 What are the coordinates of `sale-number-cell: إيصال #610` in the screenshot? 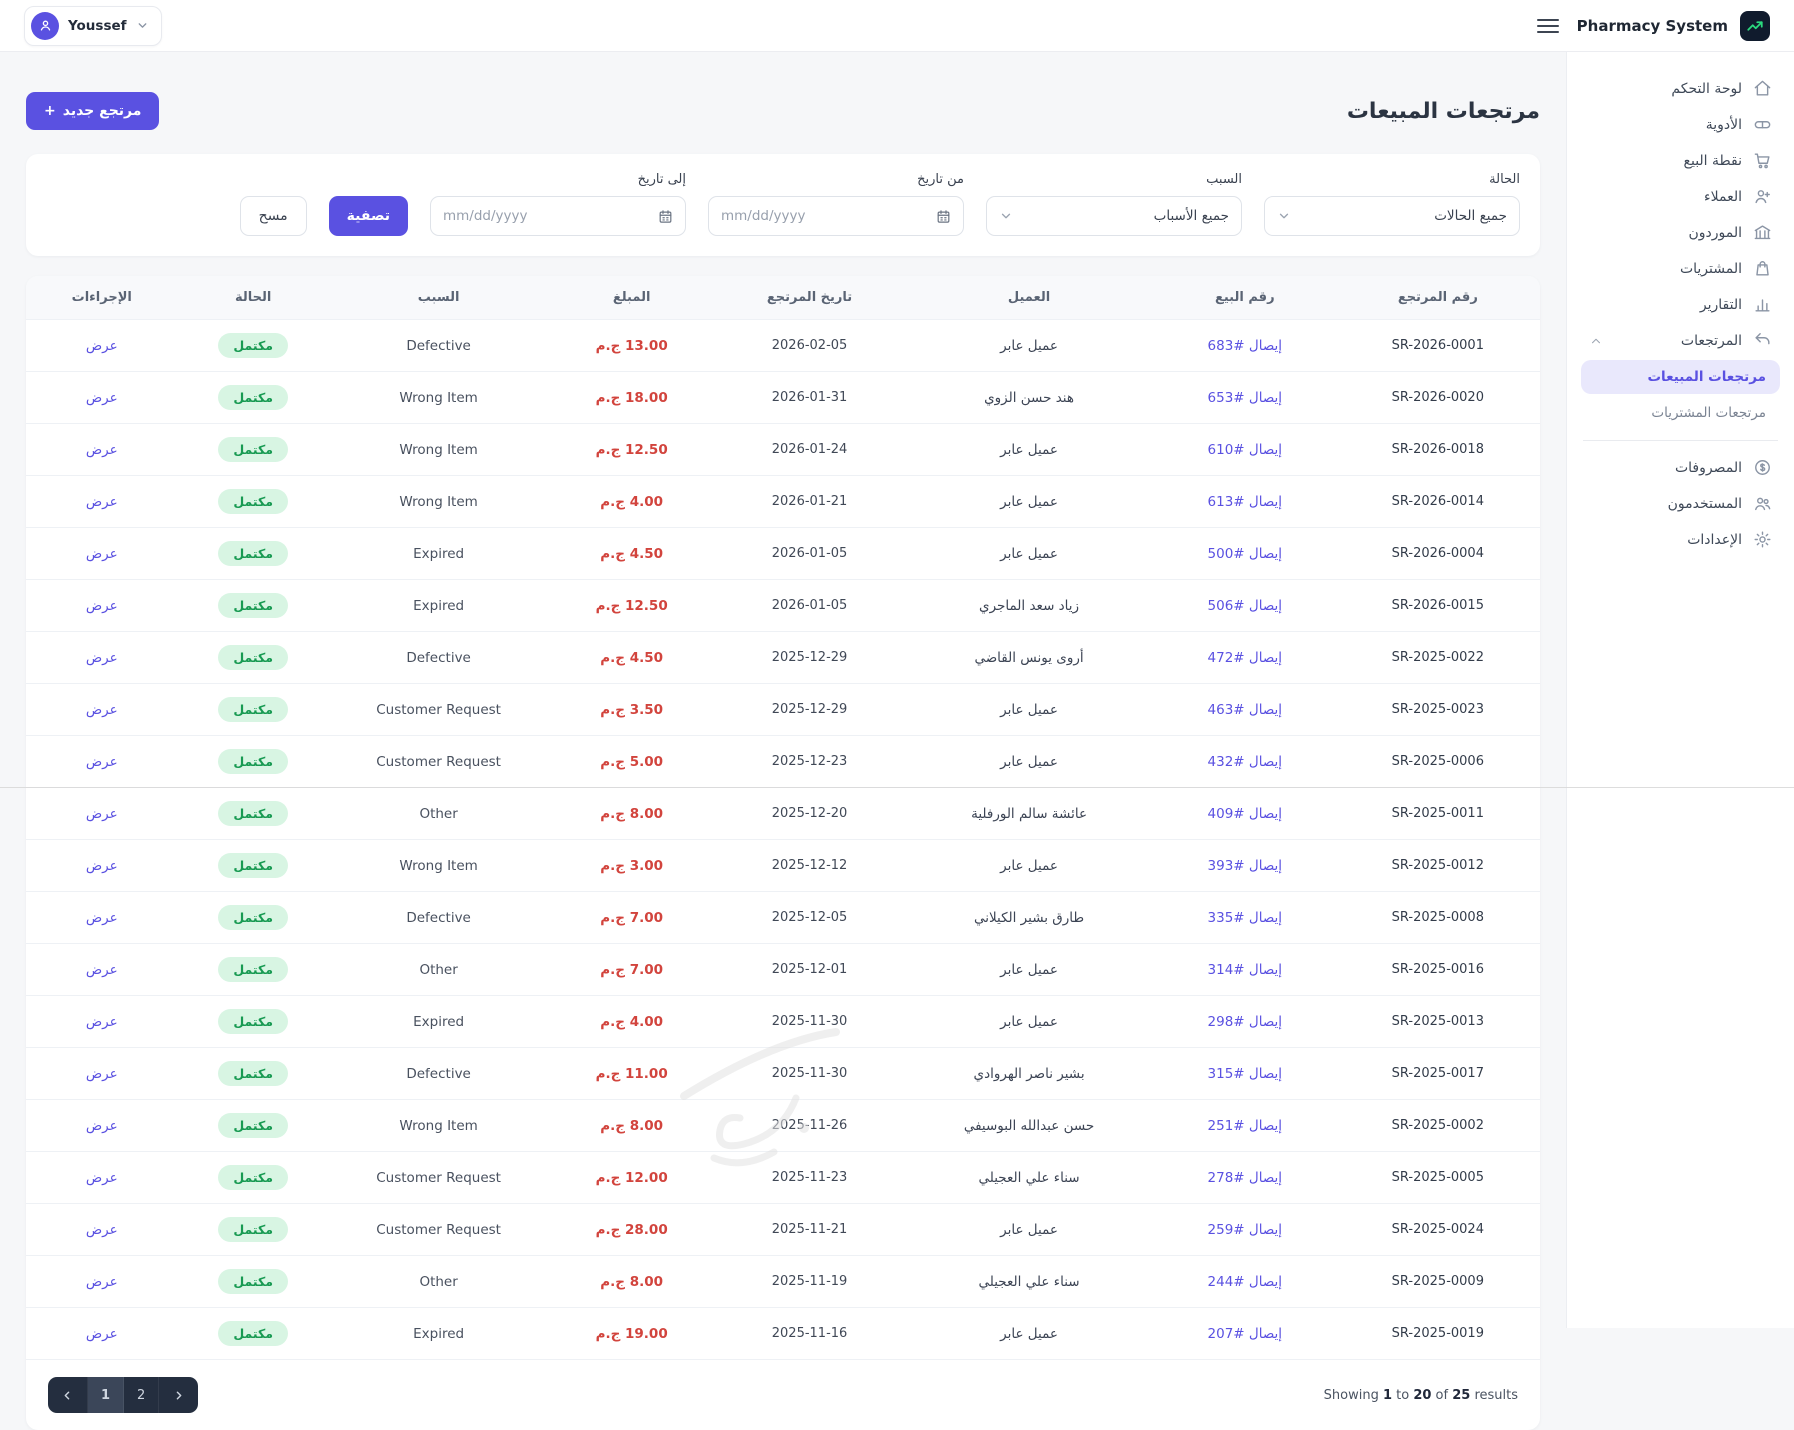 It's located at (1244, 449).